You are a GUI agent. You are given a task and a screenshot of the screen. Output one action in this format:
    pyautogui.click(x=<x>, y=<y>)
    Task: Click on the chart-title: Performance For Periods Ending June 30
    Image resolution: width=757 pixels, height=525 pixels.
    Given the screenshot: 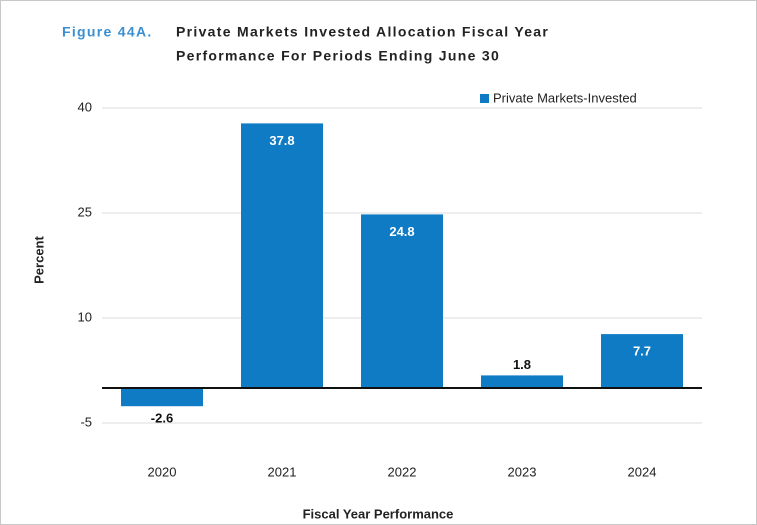 What is the action you would take?
    pyautogui.click(x=338, y=56)
    